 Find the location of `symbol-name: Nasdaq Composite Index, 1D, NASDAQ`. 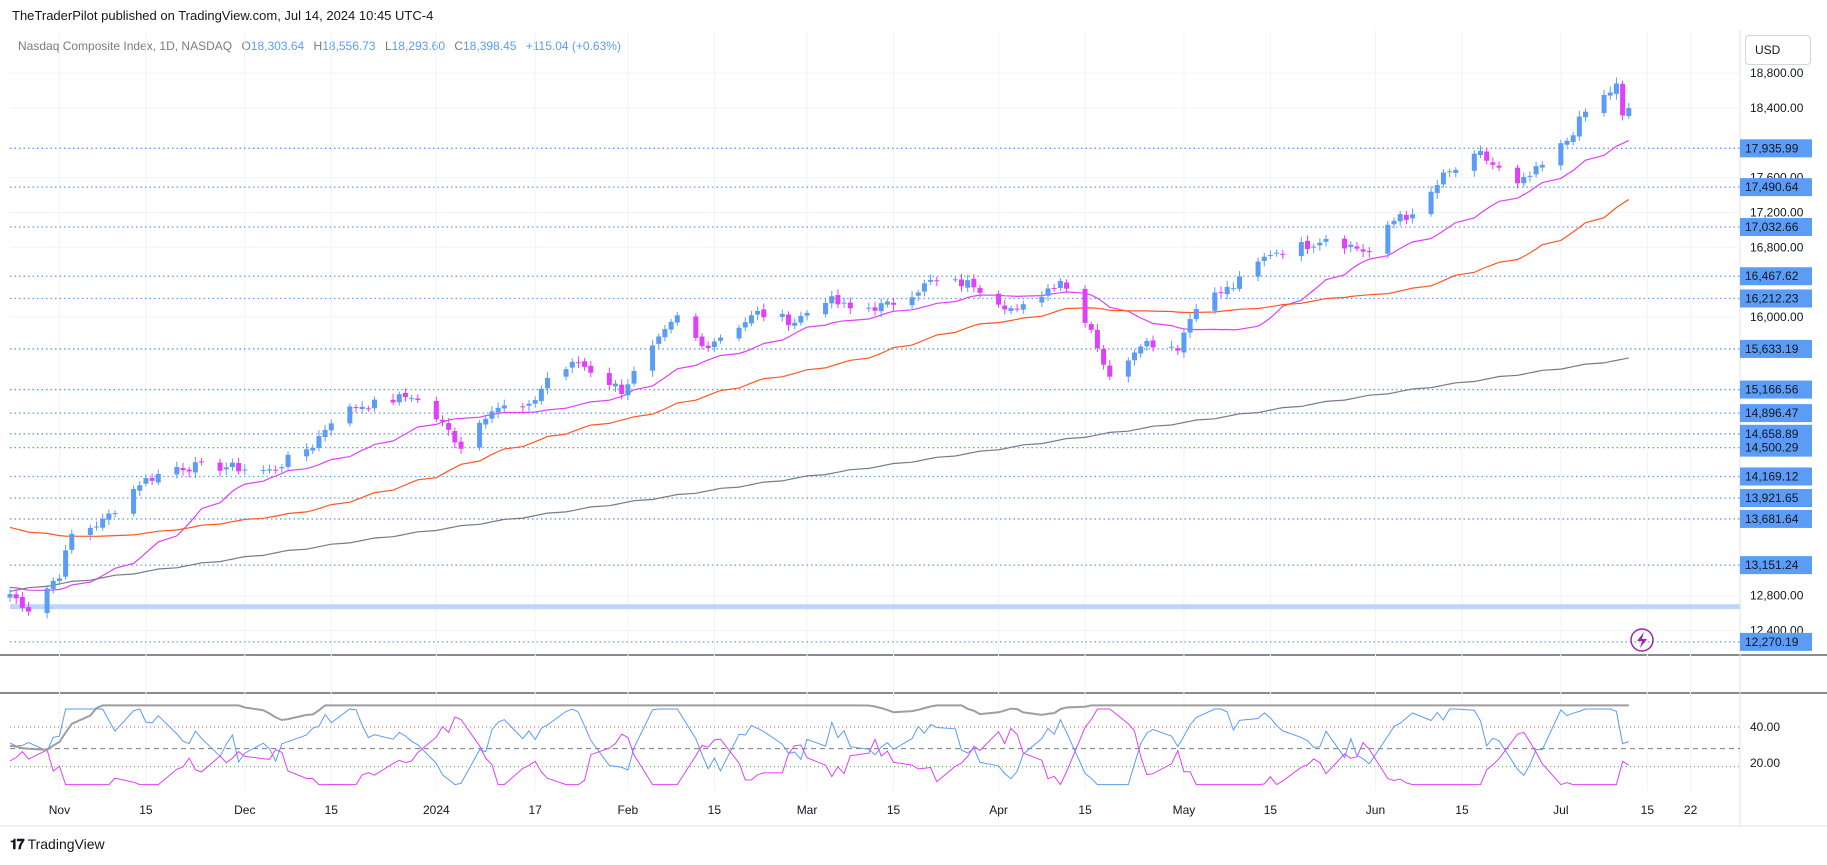

symbol-name: Nasdaq Composite Index, 1D, NASDAQ is located at coordinates (125, 46).